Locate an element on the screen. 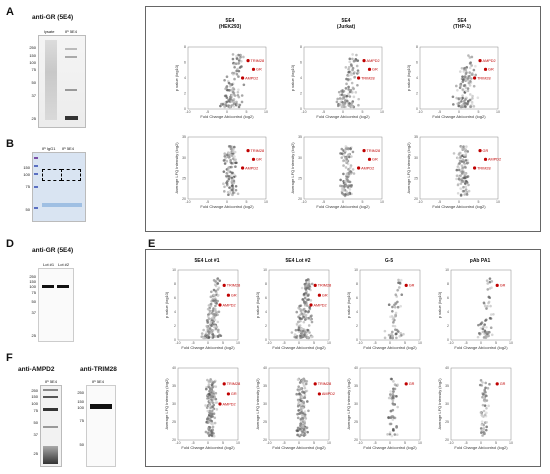 The height and width of the screenshot is (474, 550). panel-a-mw: 25 is located at coordinates (33, 118).